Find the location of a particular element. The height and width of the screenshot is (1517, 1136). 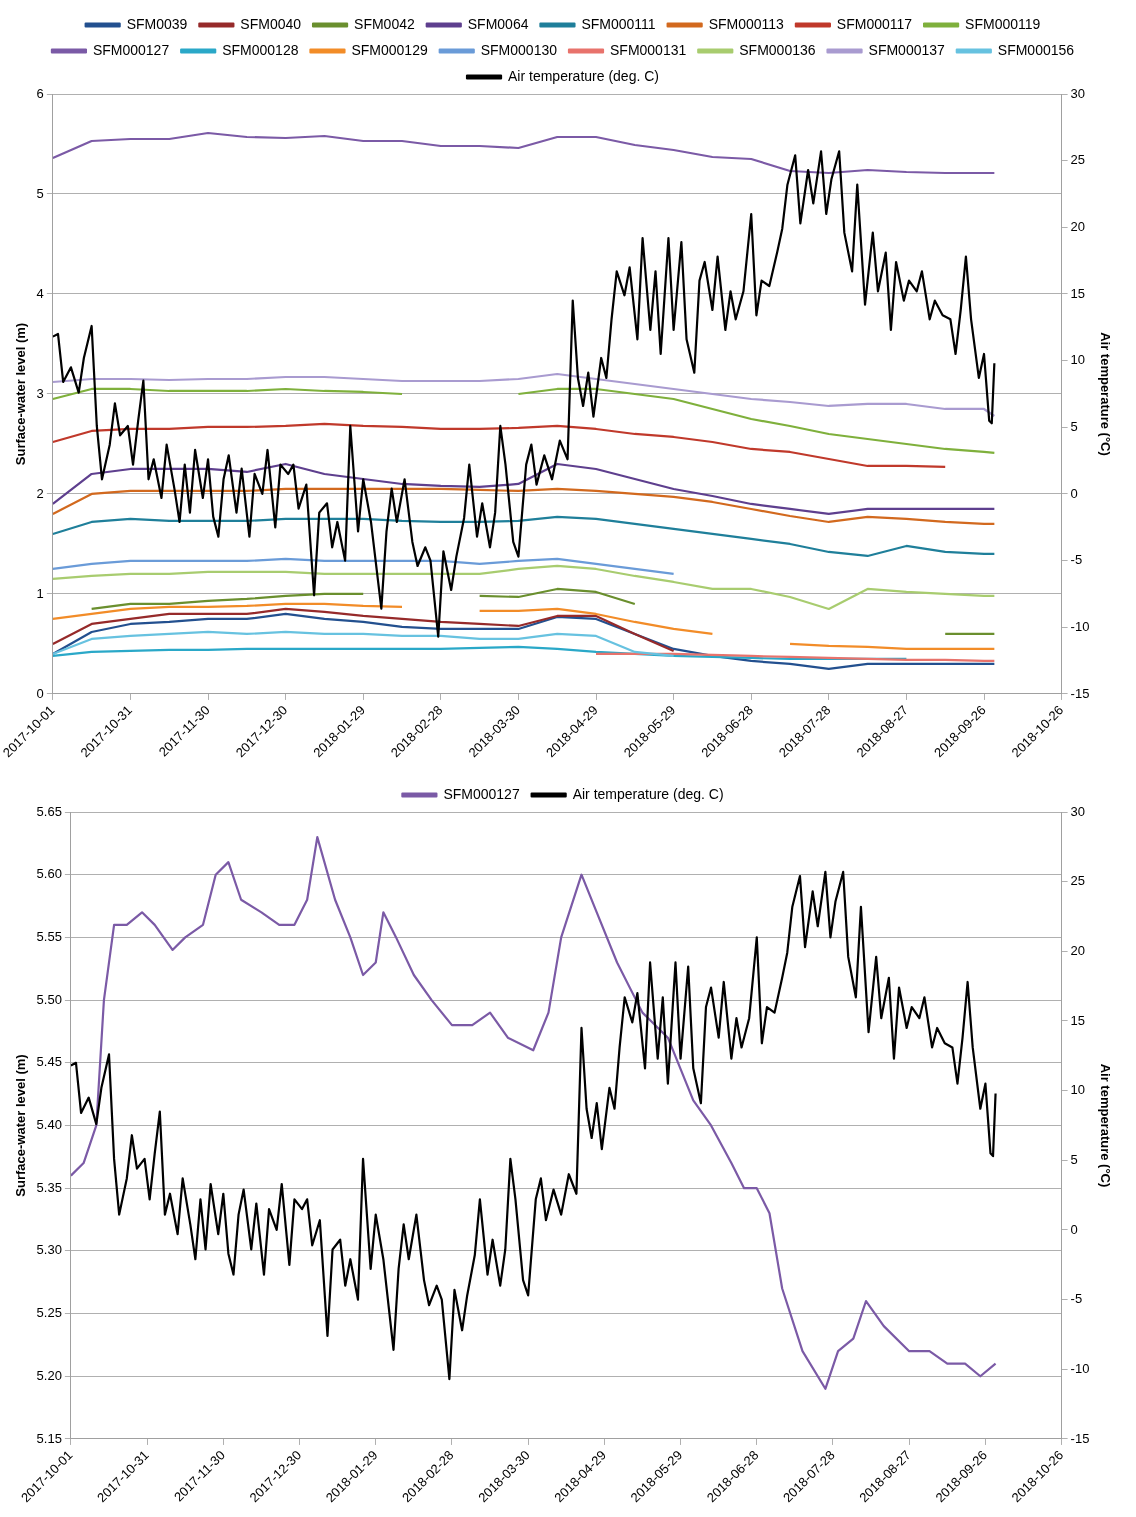

y-tick-label: 4 is located at coordinates (40, 293).